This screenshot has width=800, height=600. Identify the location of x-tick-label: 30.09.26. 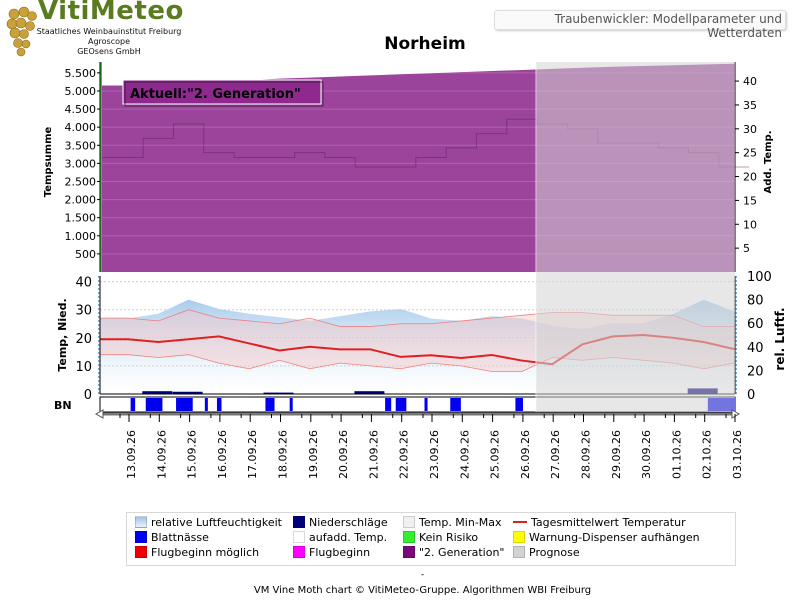
(646, 454).